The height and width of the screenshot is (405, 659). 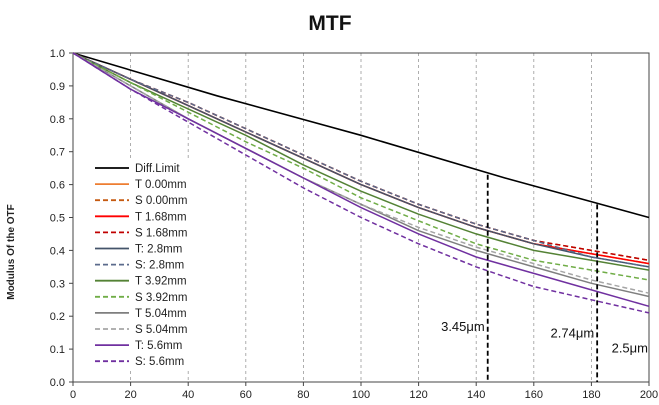 I want to click on y-tick-label: 0.4, so click(x=57, y=251).